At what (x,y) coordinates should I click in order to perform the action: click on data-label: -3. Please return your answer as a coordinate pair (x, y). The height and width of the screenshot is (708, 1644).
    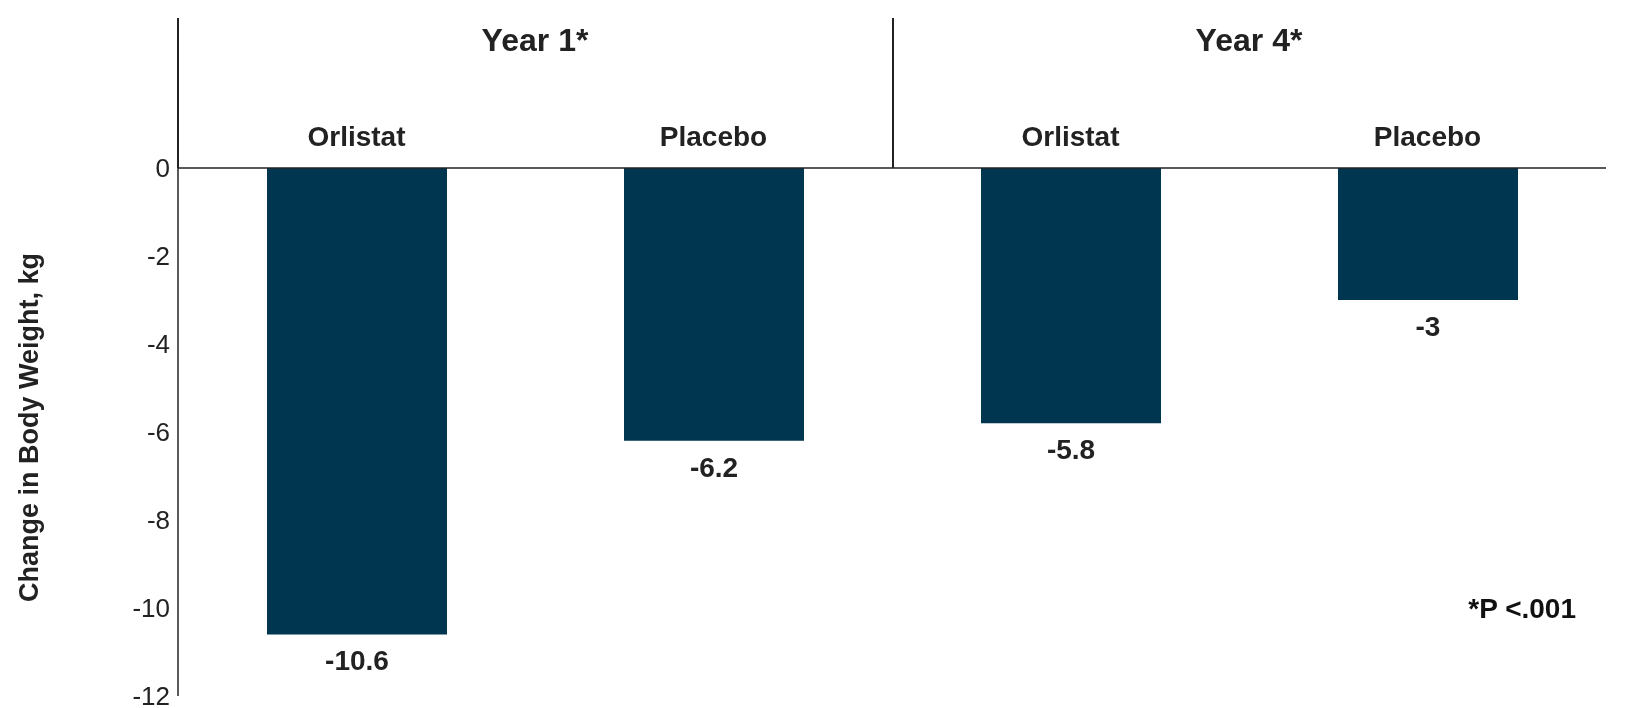
    Looking at the image, I should click on (1428, 326).